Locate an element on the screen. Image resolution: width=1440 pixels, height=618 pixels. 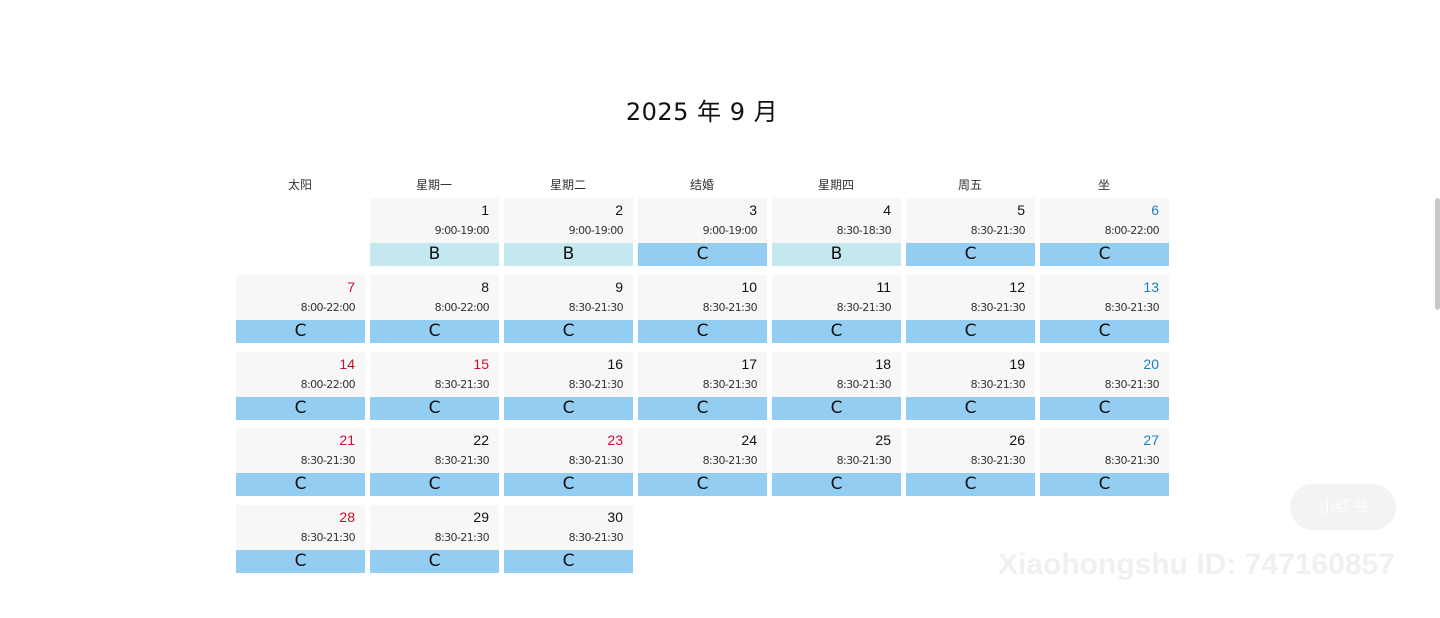
day-number: 16 is located at coordinates (615, 364).